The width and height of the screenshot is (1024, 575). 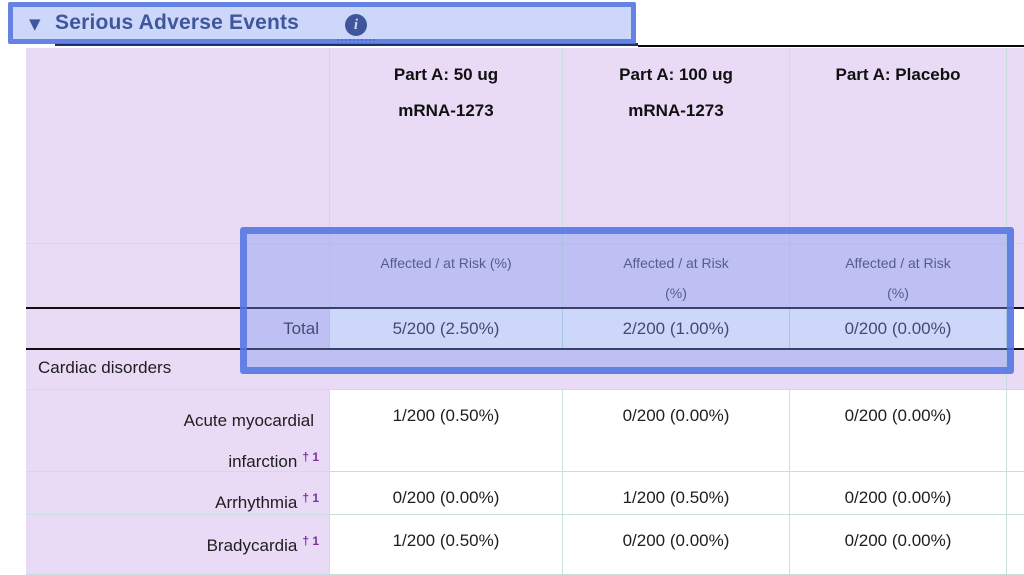 What do you see at coordinates (178, 430) in the screenshot?
I see `event-label-cell: Acute myocardial infarction † 1` at bounding box center [178, 430].